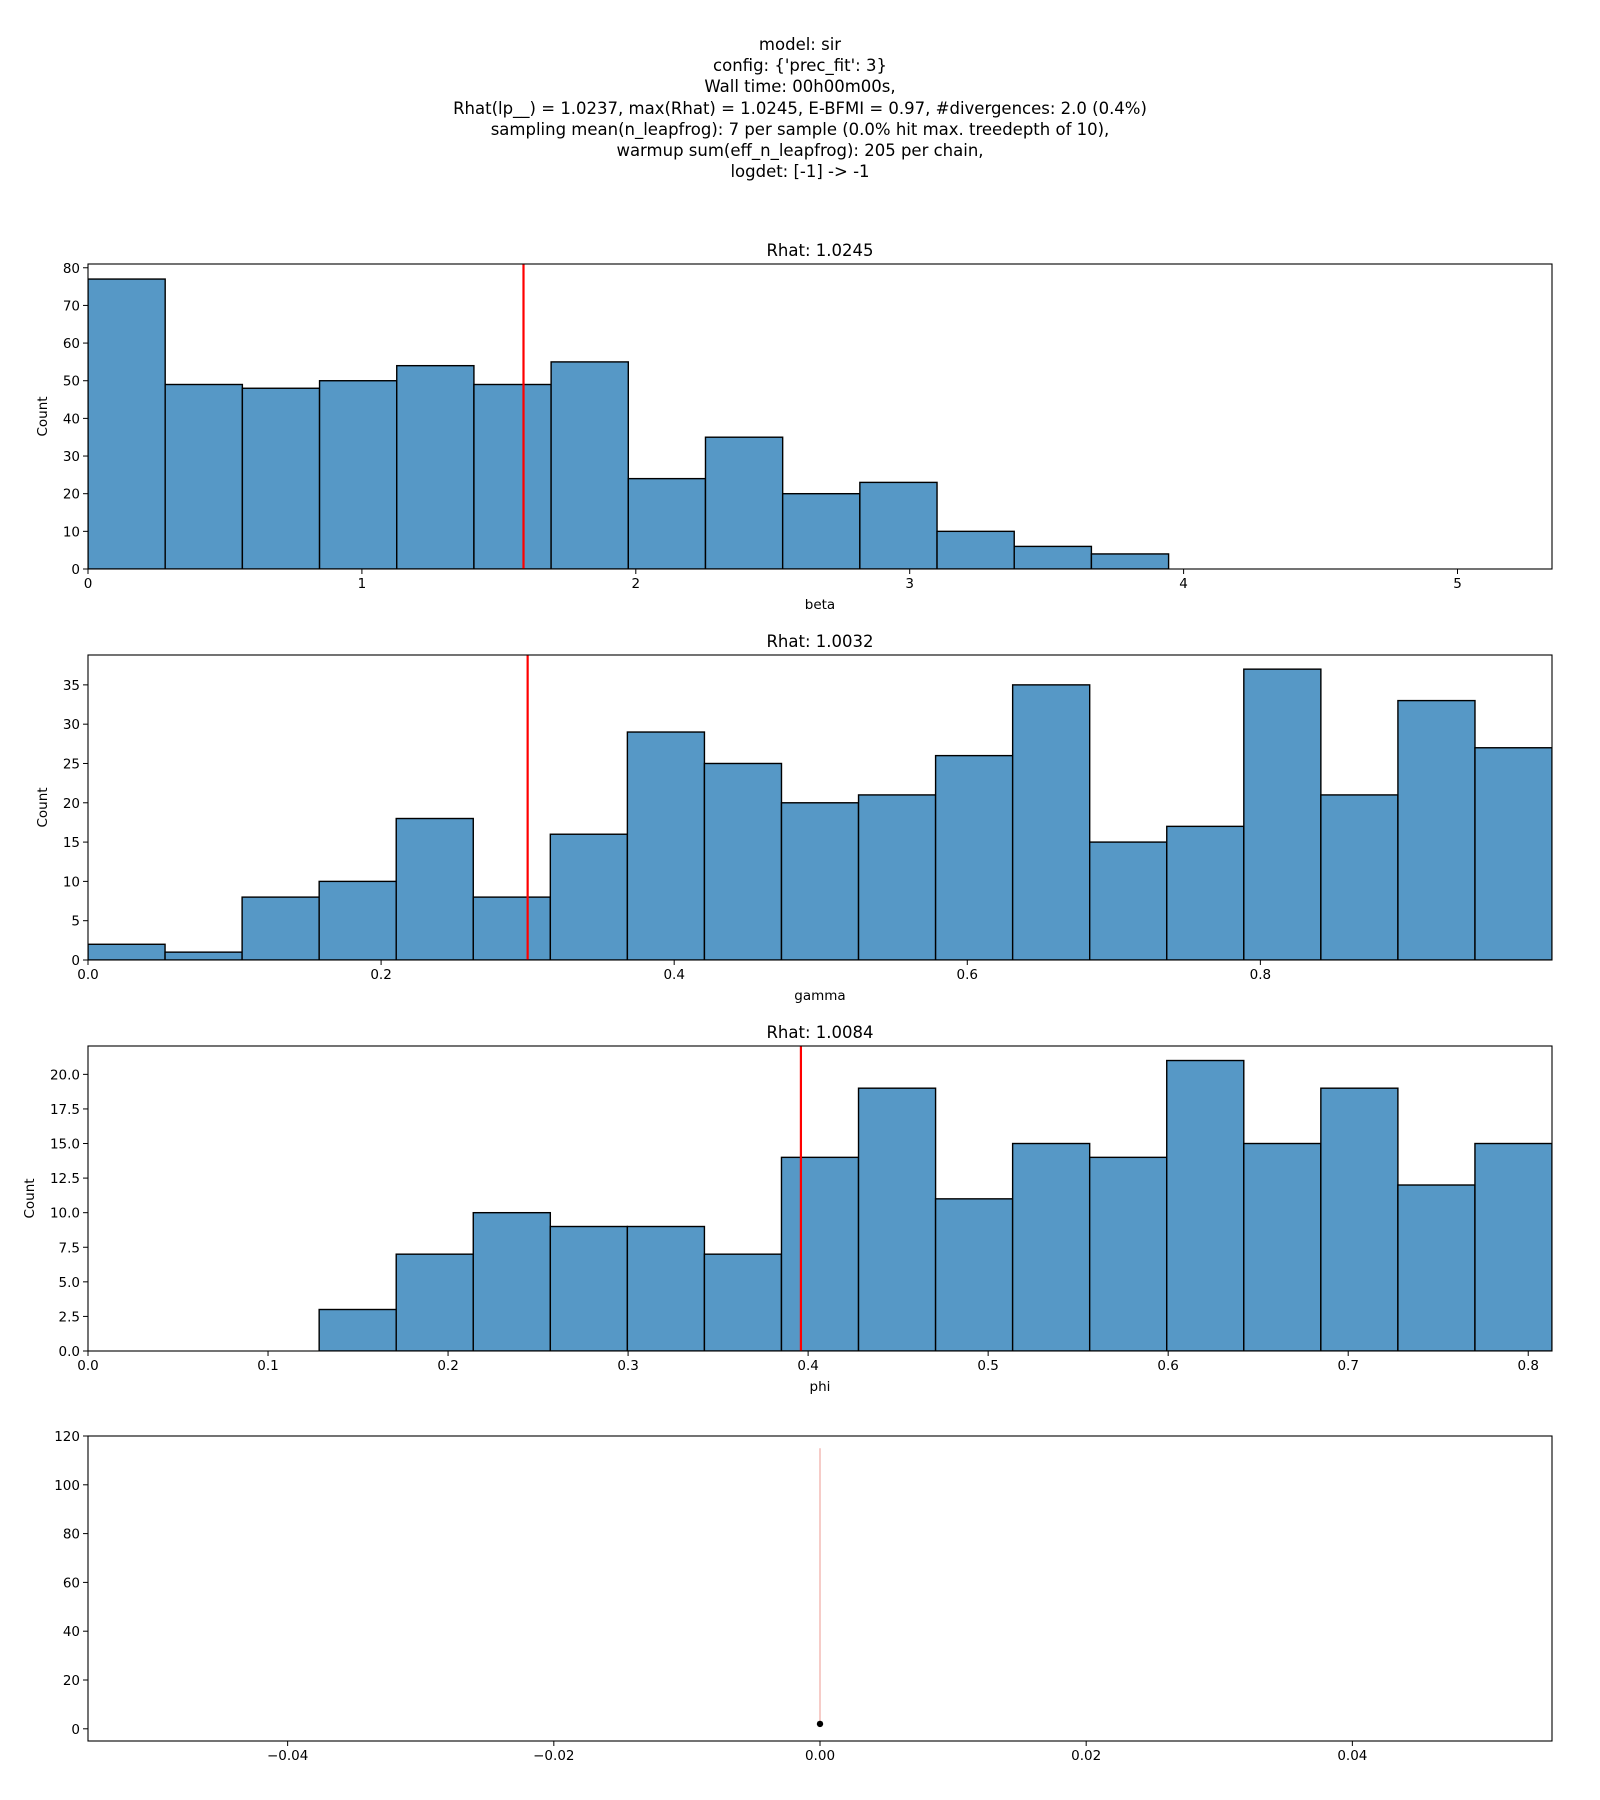 The image size is (1600, 1800). Describe the element at coordinates (65, 1214) in the screenshot. I see `y-tick-label: 10.0` at that location.